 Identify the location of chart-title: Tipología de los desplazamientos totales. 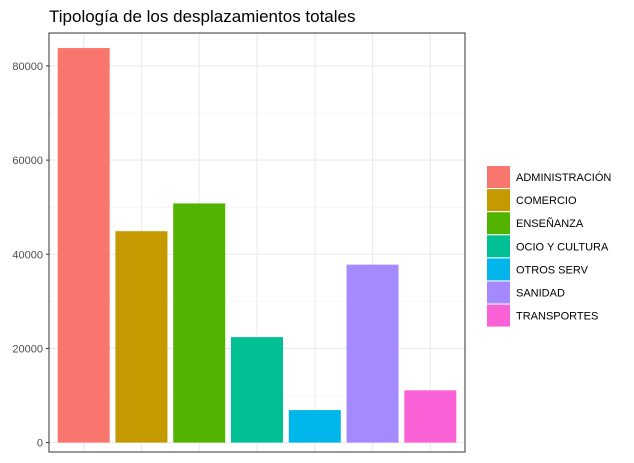
(202, 16).